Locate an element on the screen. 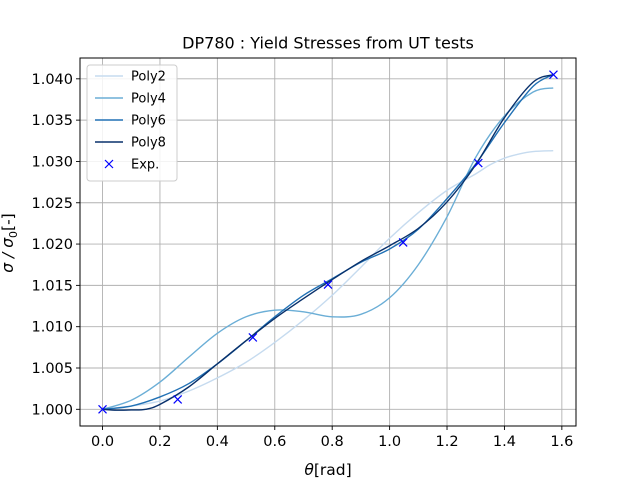 The image size is (640, 480). legend-label: Poly8 is located at coordinates (148, 143).